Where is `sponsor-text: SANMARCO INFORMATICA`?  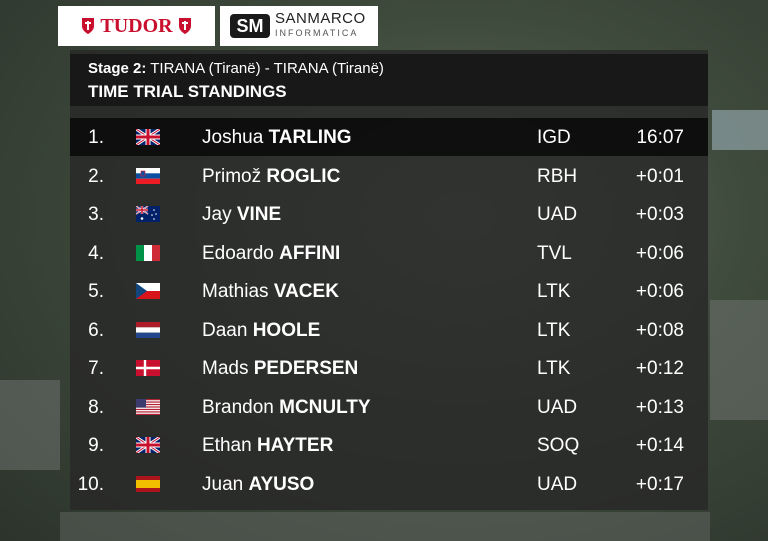
sponsor-text: SANMARCO INFORMATICA is located at coordinates (320, 25).